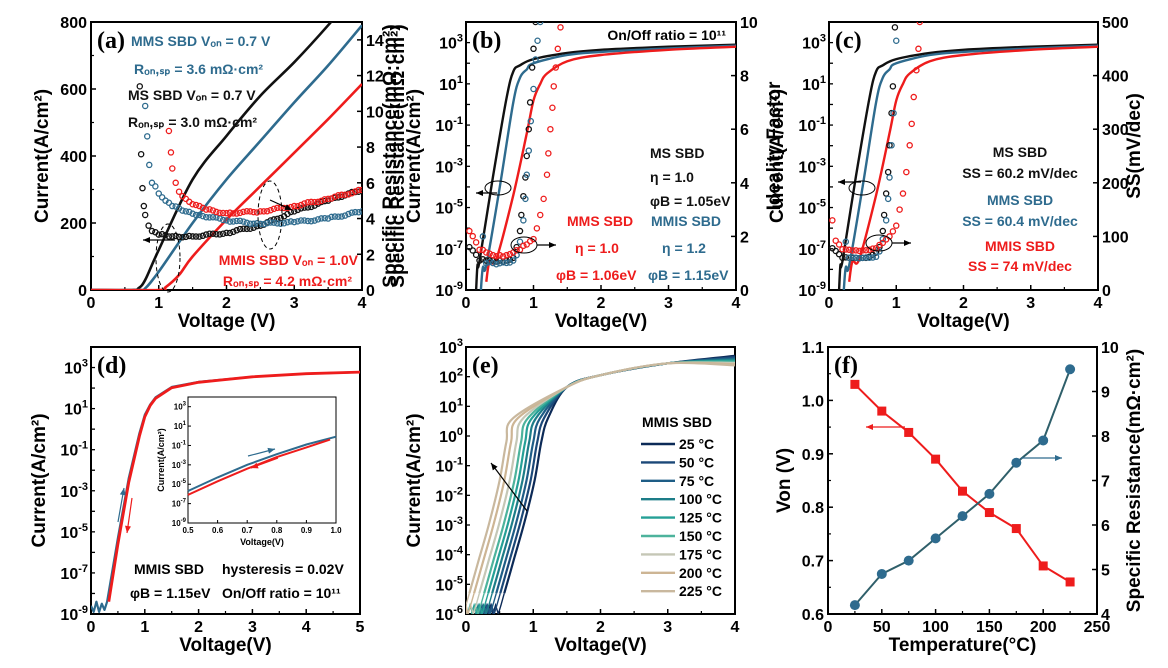  Describe the element at coordinates (82, 291) in the screenshot. I see `y-tick-label: 0` at that location.